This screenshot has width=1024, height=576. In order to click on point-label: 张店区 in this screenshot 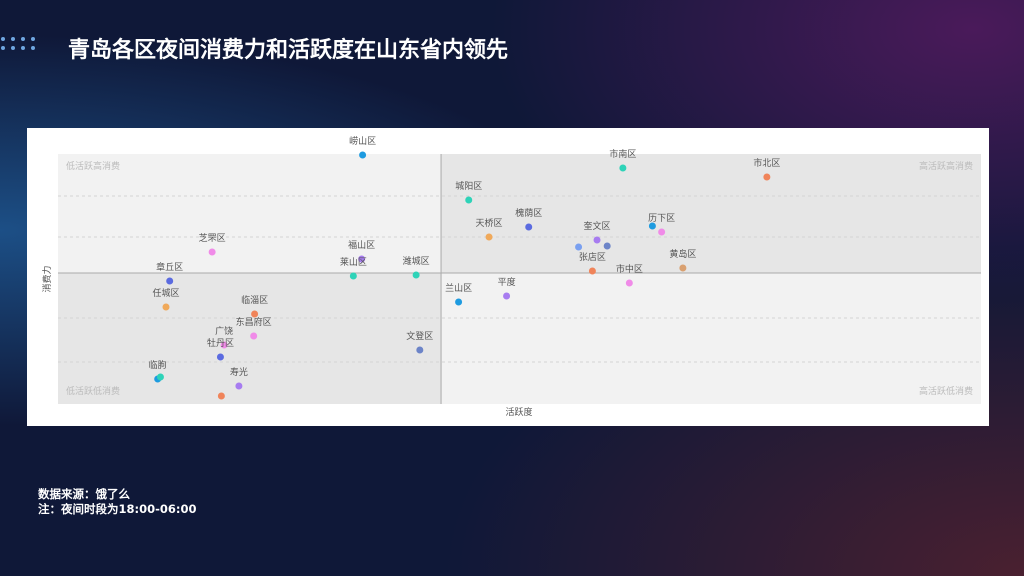, I will do `click(592, 257)`.